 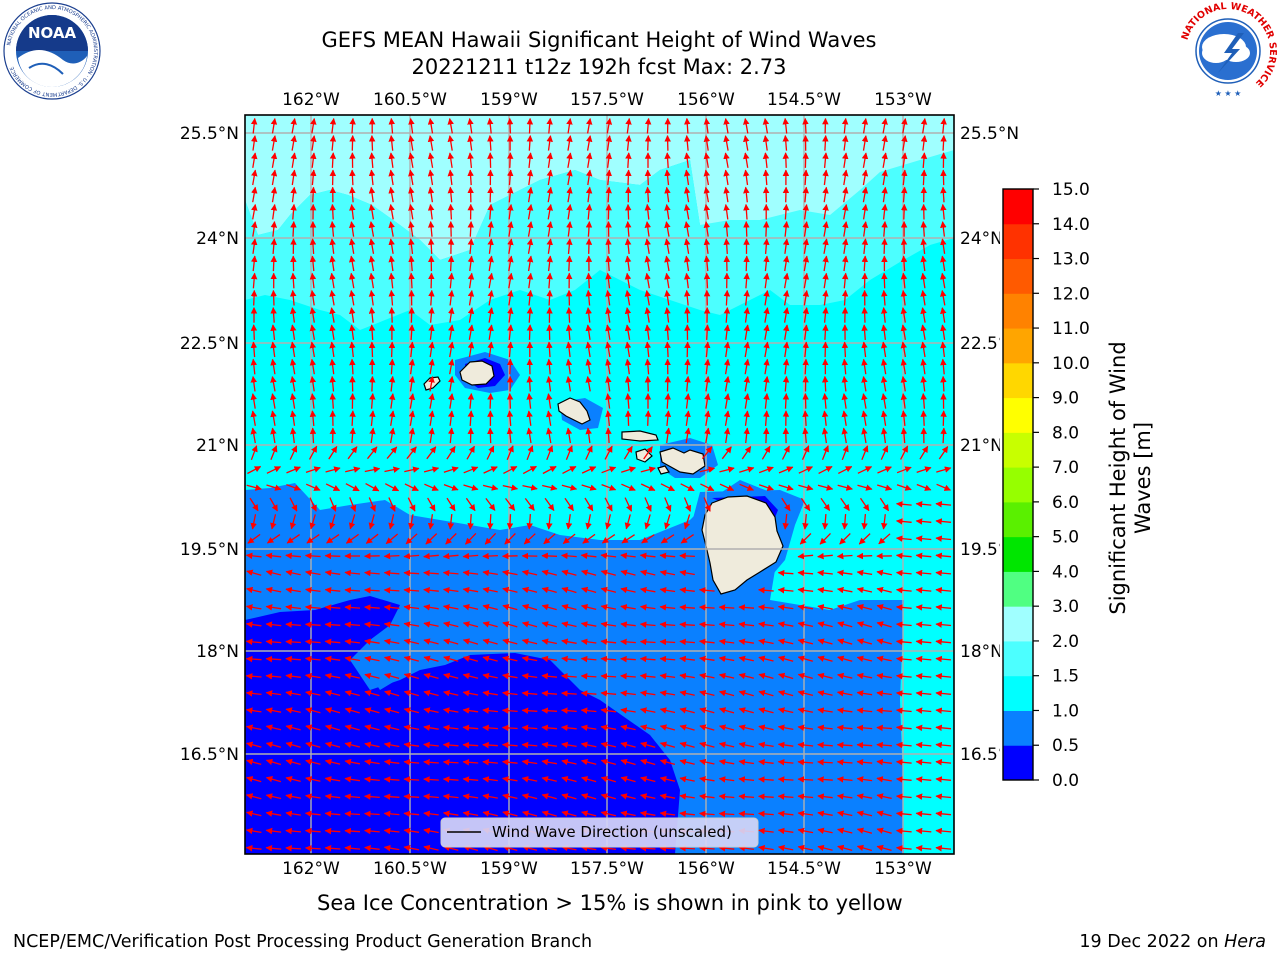 What do you see at coordinates (1065, 781) in the screenshot?
I see `colorbar-tick-label: 0.0` at bounding box center [1065, 781].